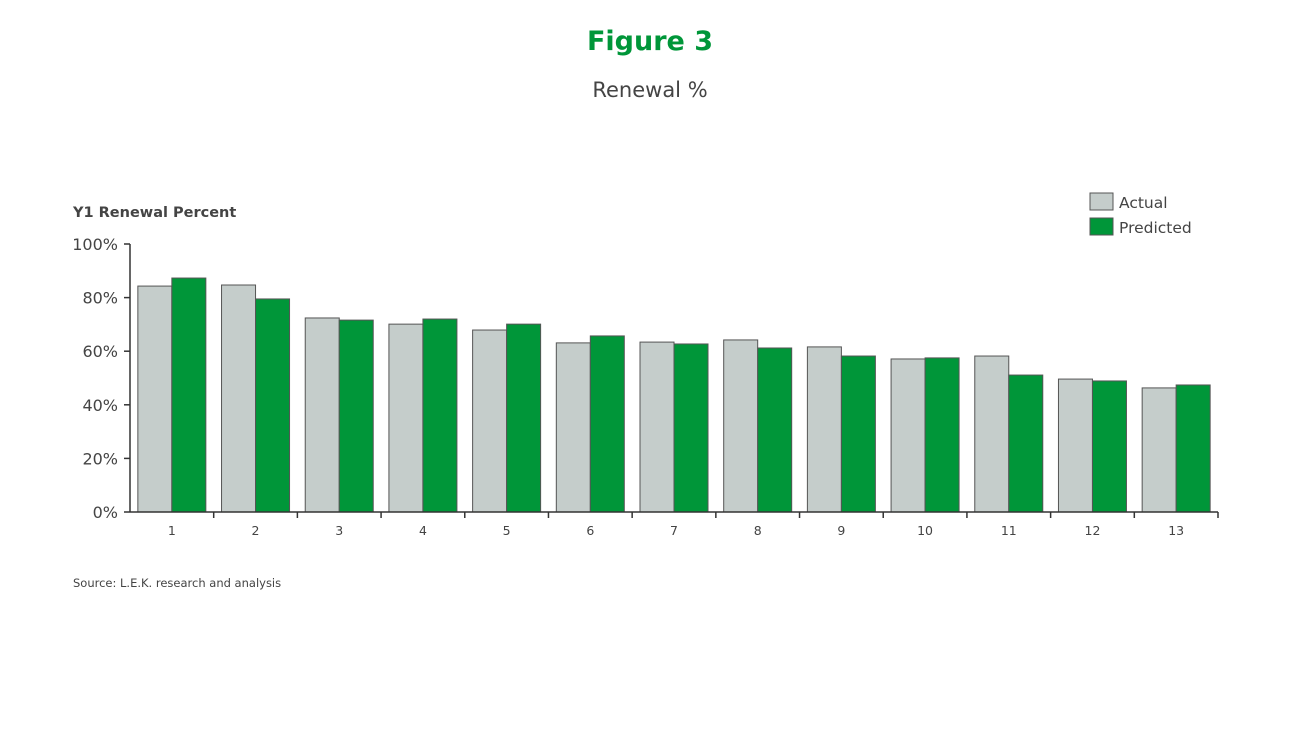  Describe the element at coordinates (423, 530) in the screenshot. I see `x-tick-label: 4` at that location.